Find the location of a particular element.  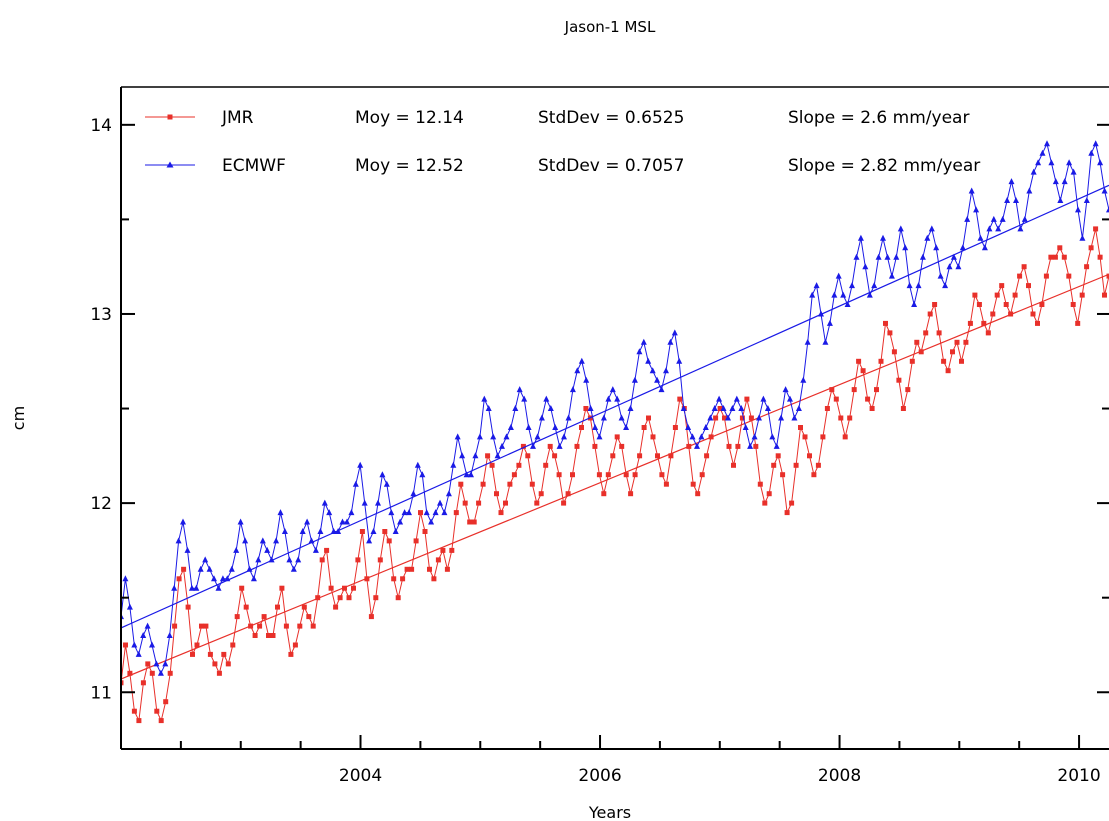

legend-jmr-moy: Moy = 12.14 is located at coordinates (409, 118).